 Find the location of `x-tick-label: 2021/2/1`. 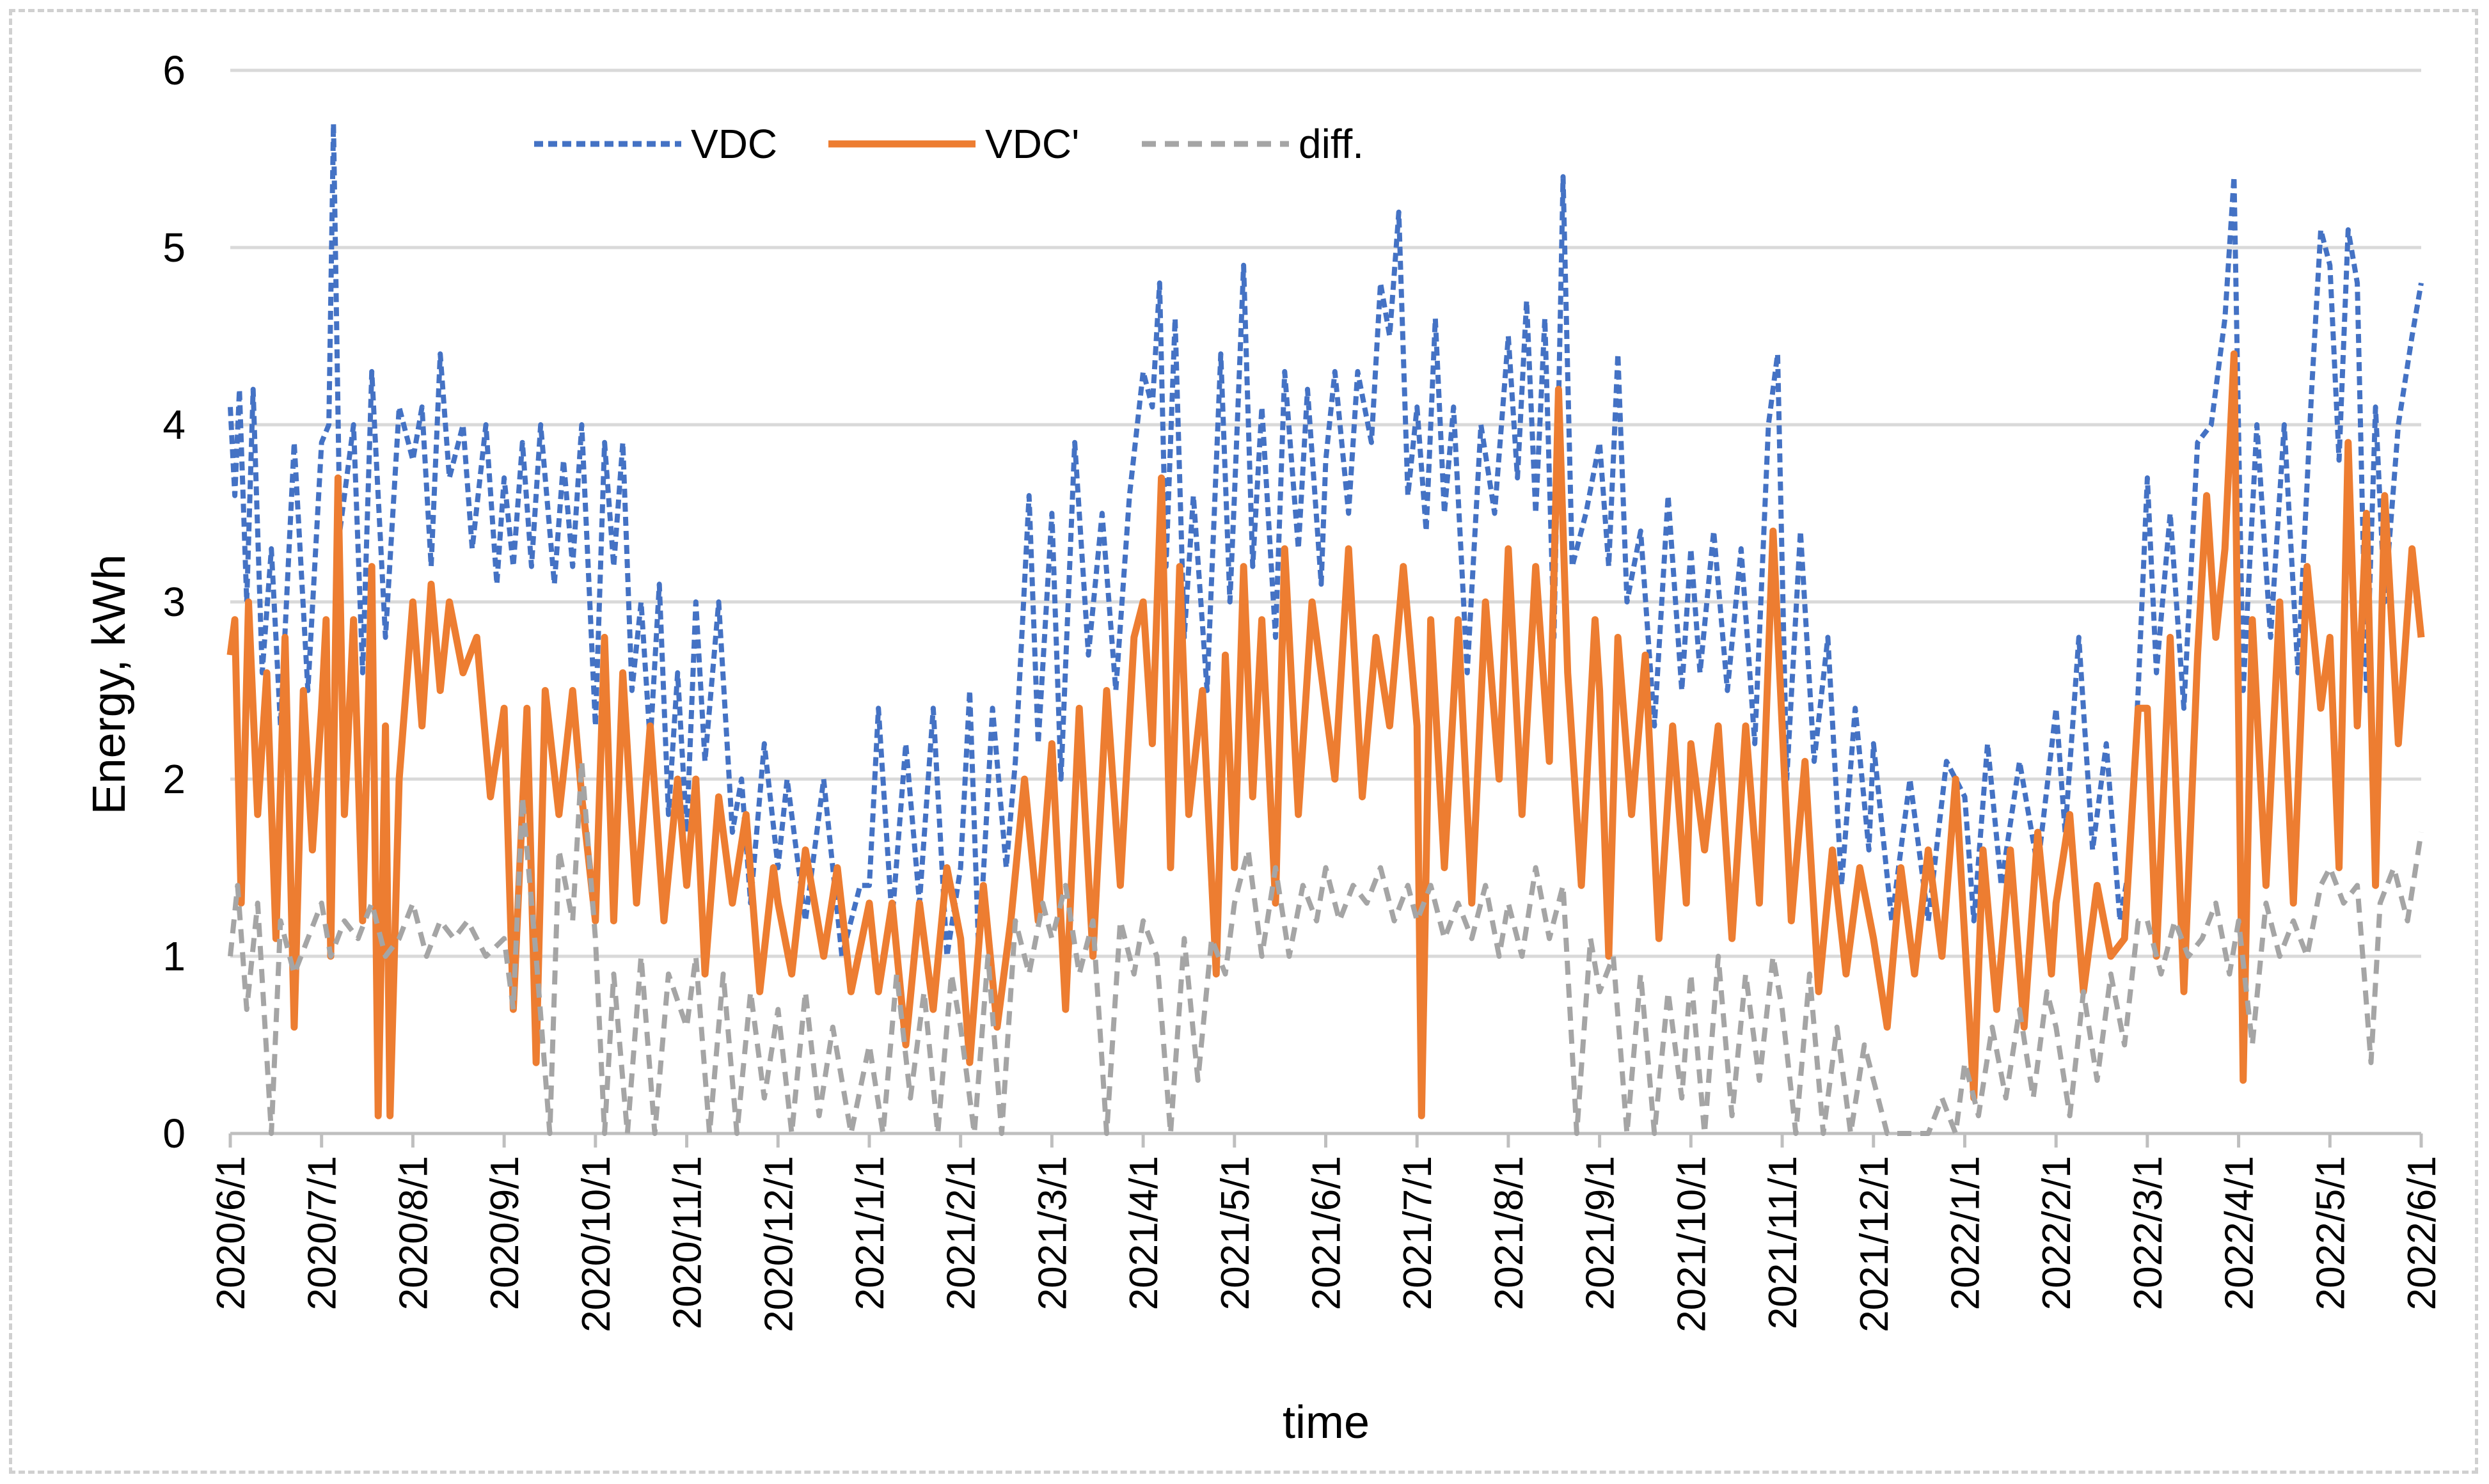

x-tick-label: 2021/2/1 is located at coordinates (962, 1233).